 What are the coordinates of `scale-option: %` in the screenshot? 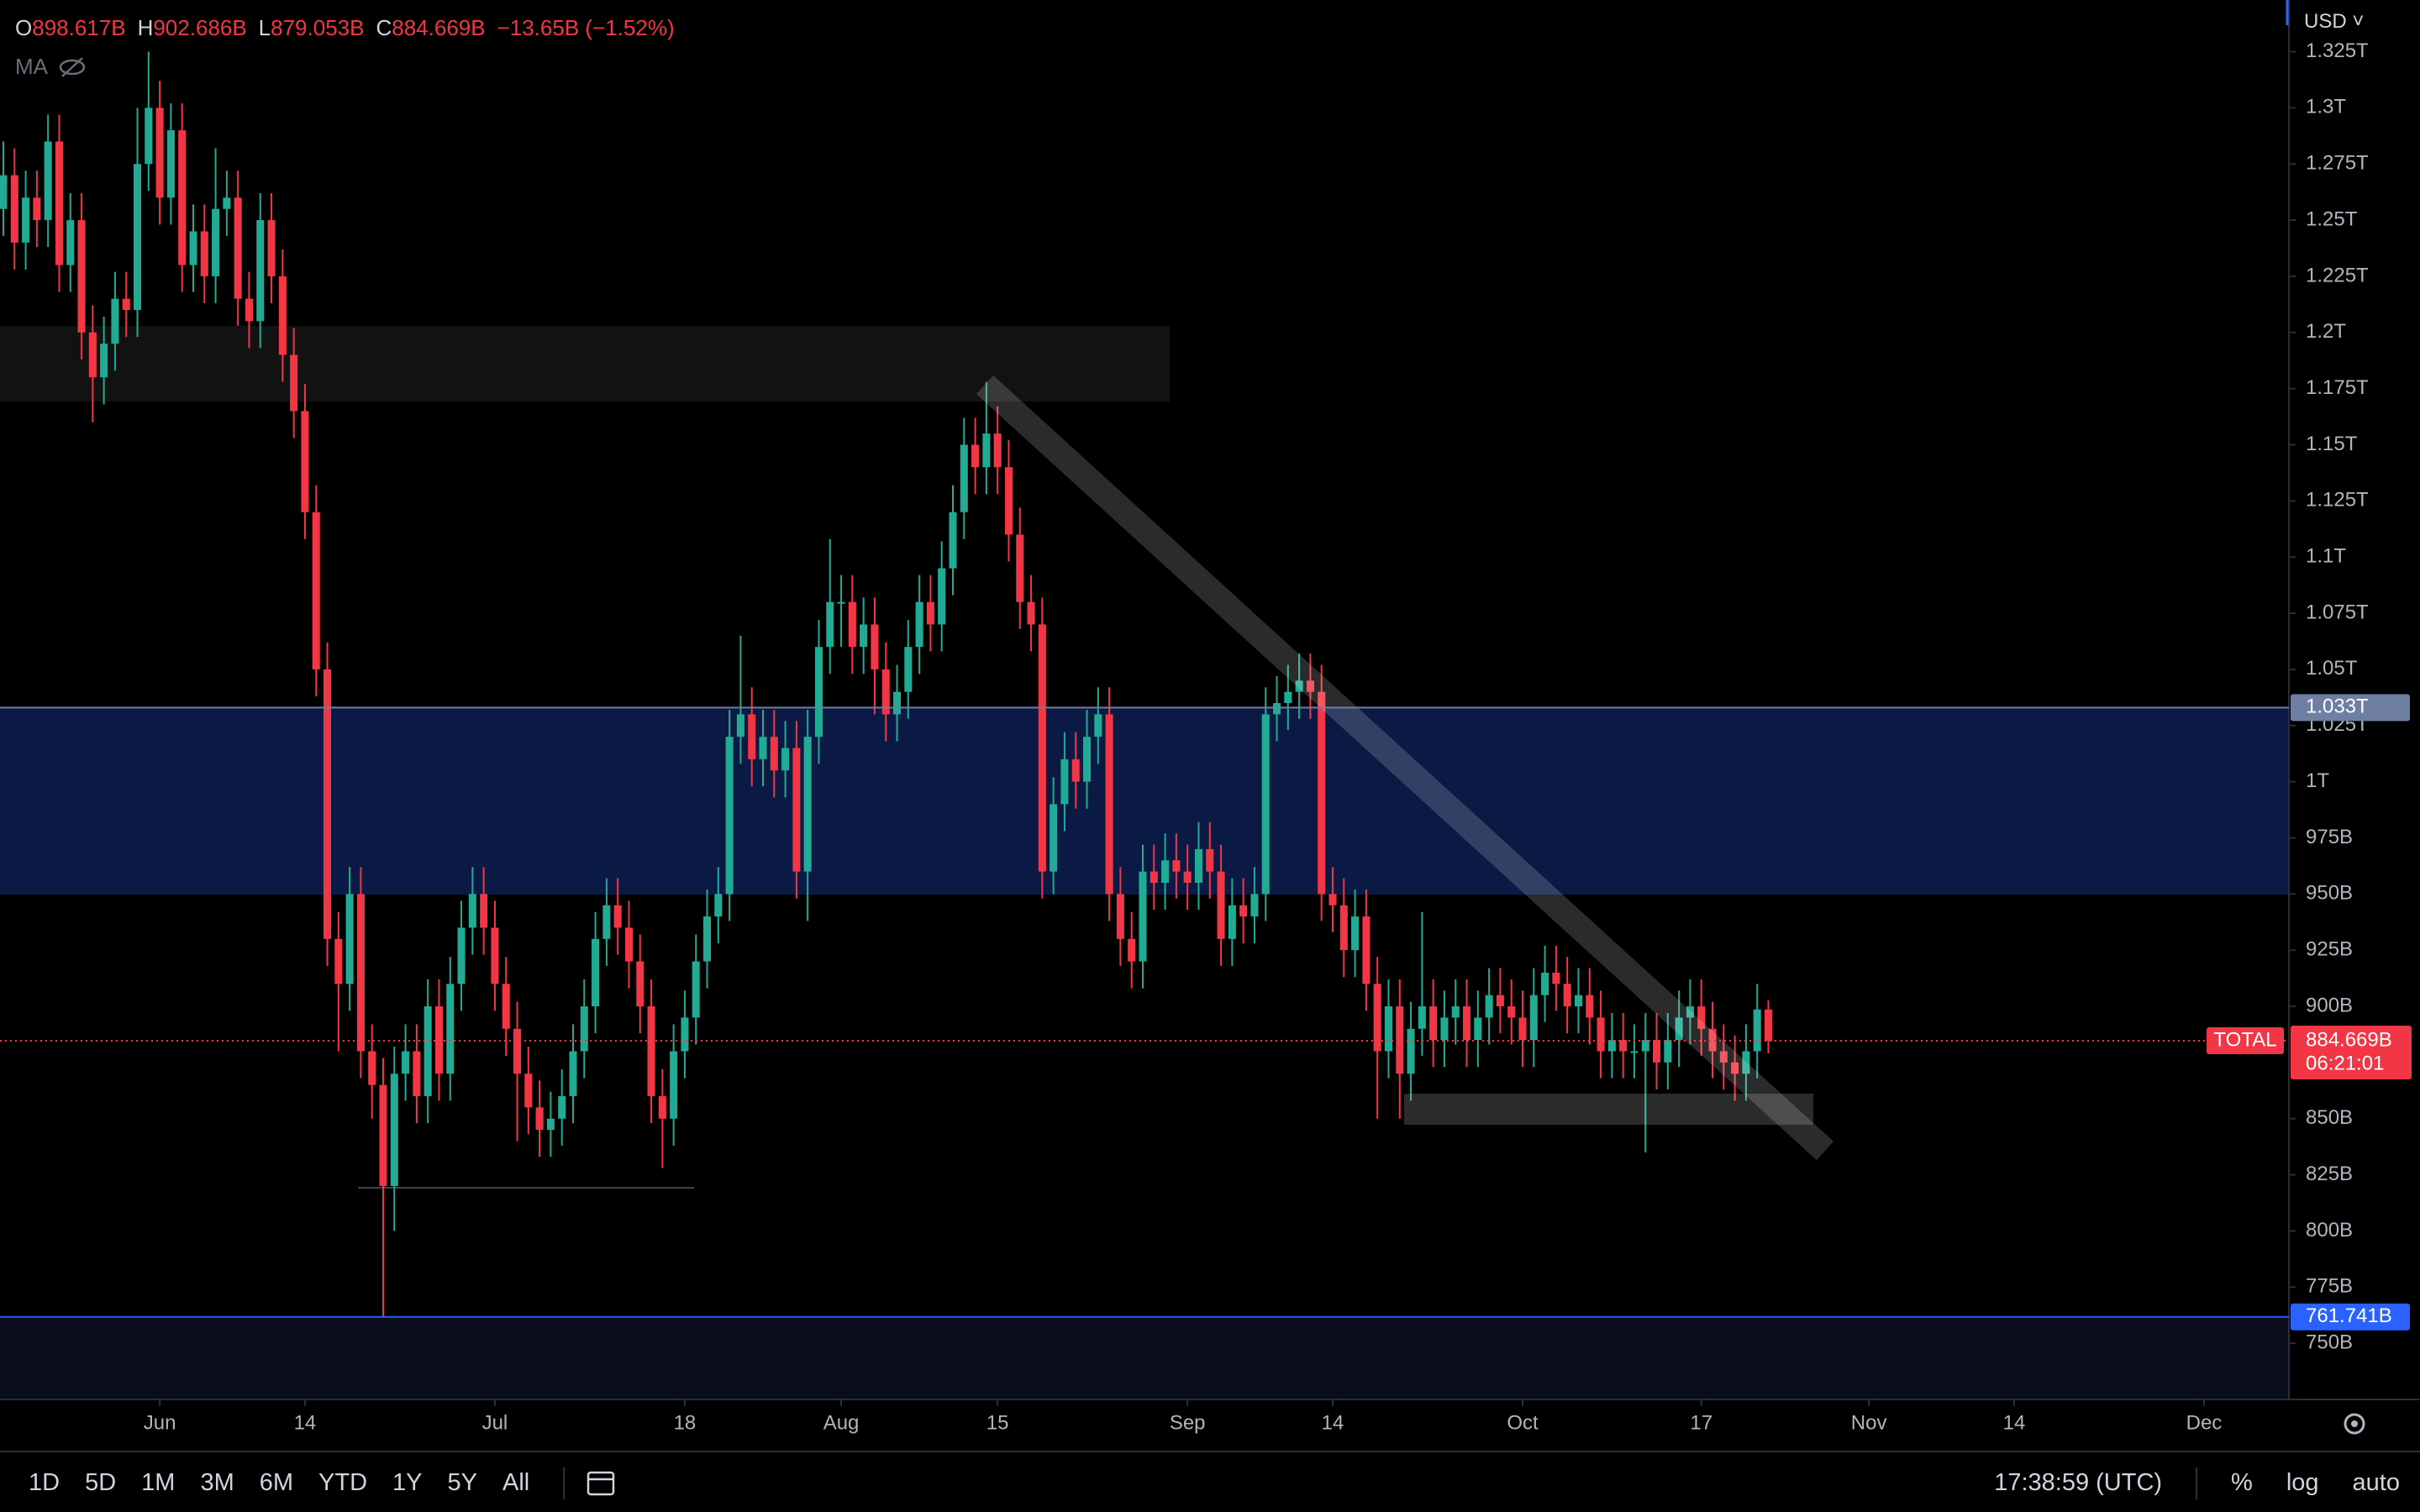 It's located at (2242, 1482).